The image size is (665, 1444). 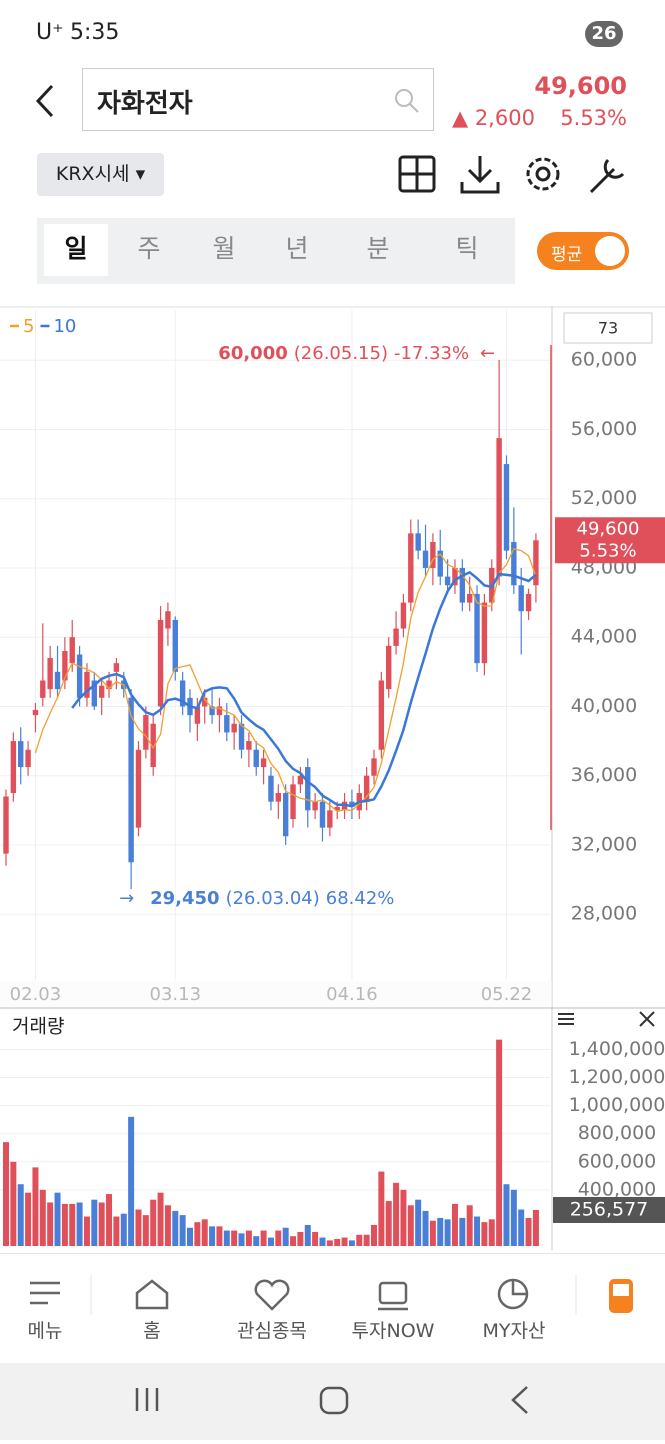 I want to click on market-dropdown: KRX시세 ▾, so click(x=100, y=174).